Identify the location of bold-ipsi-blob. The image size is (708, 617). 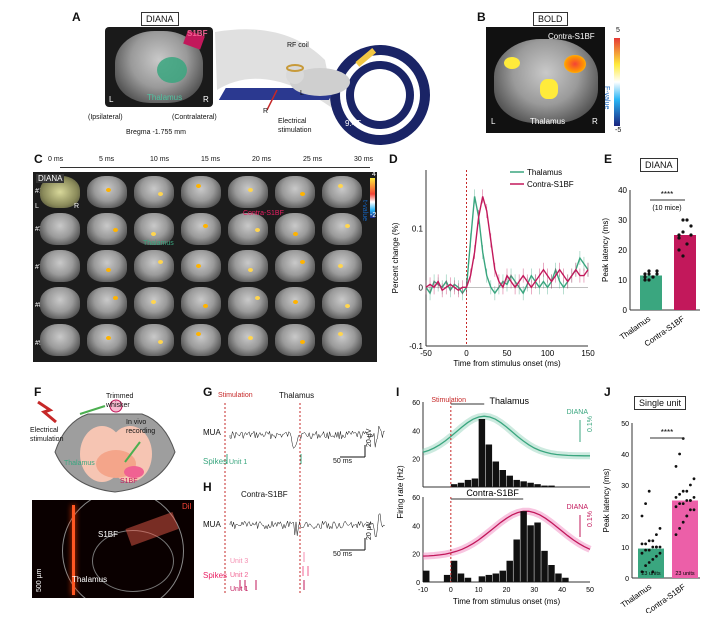
(512, 63).